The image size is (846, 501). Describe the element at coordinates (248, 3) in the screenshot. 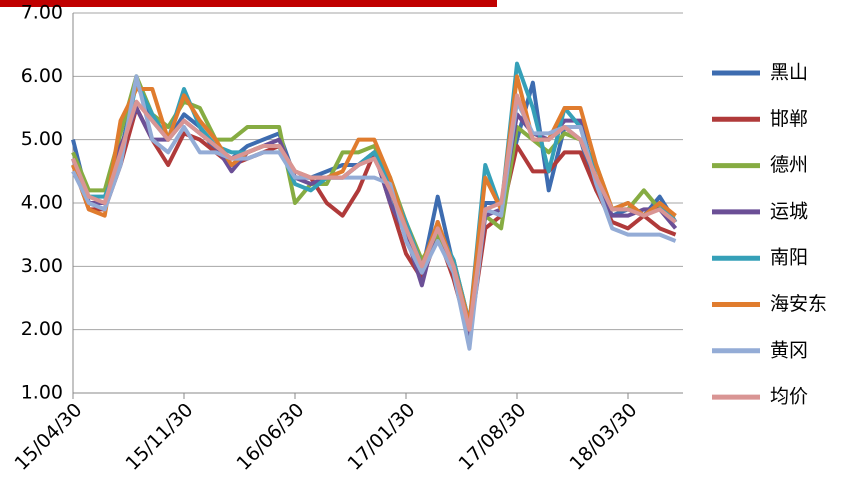

I see `header-bar` at that location.